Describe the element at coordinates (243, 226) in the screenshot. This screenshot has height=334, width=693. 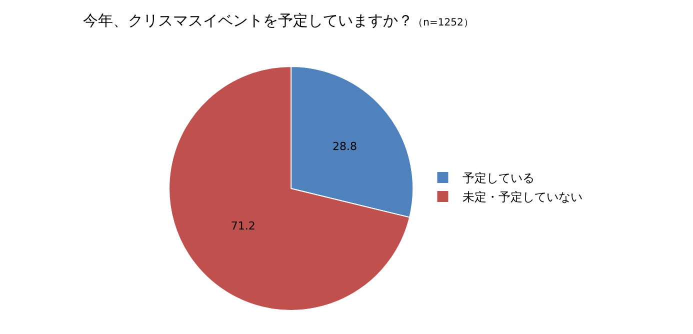
I see `data-label: 71.2` at that location.